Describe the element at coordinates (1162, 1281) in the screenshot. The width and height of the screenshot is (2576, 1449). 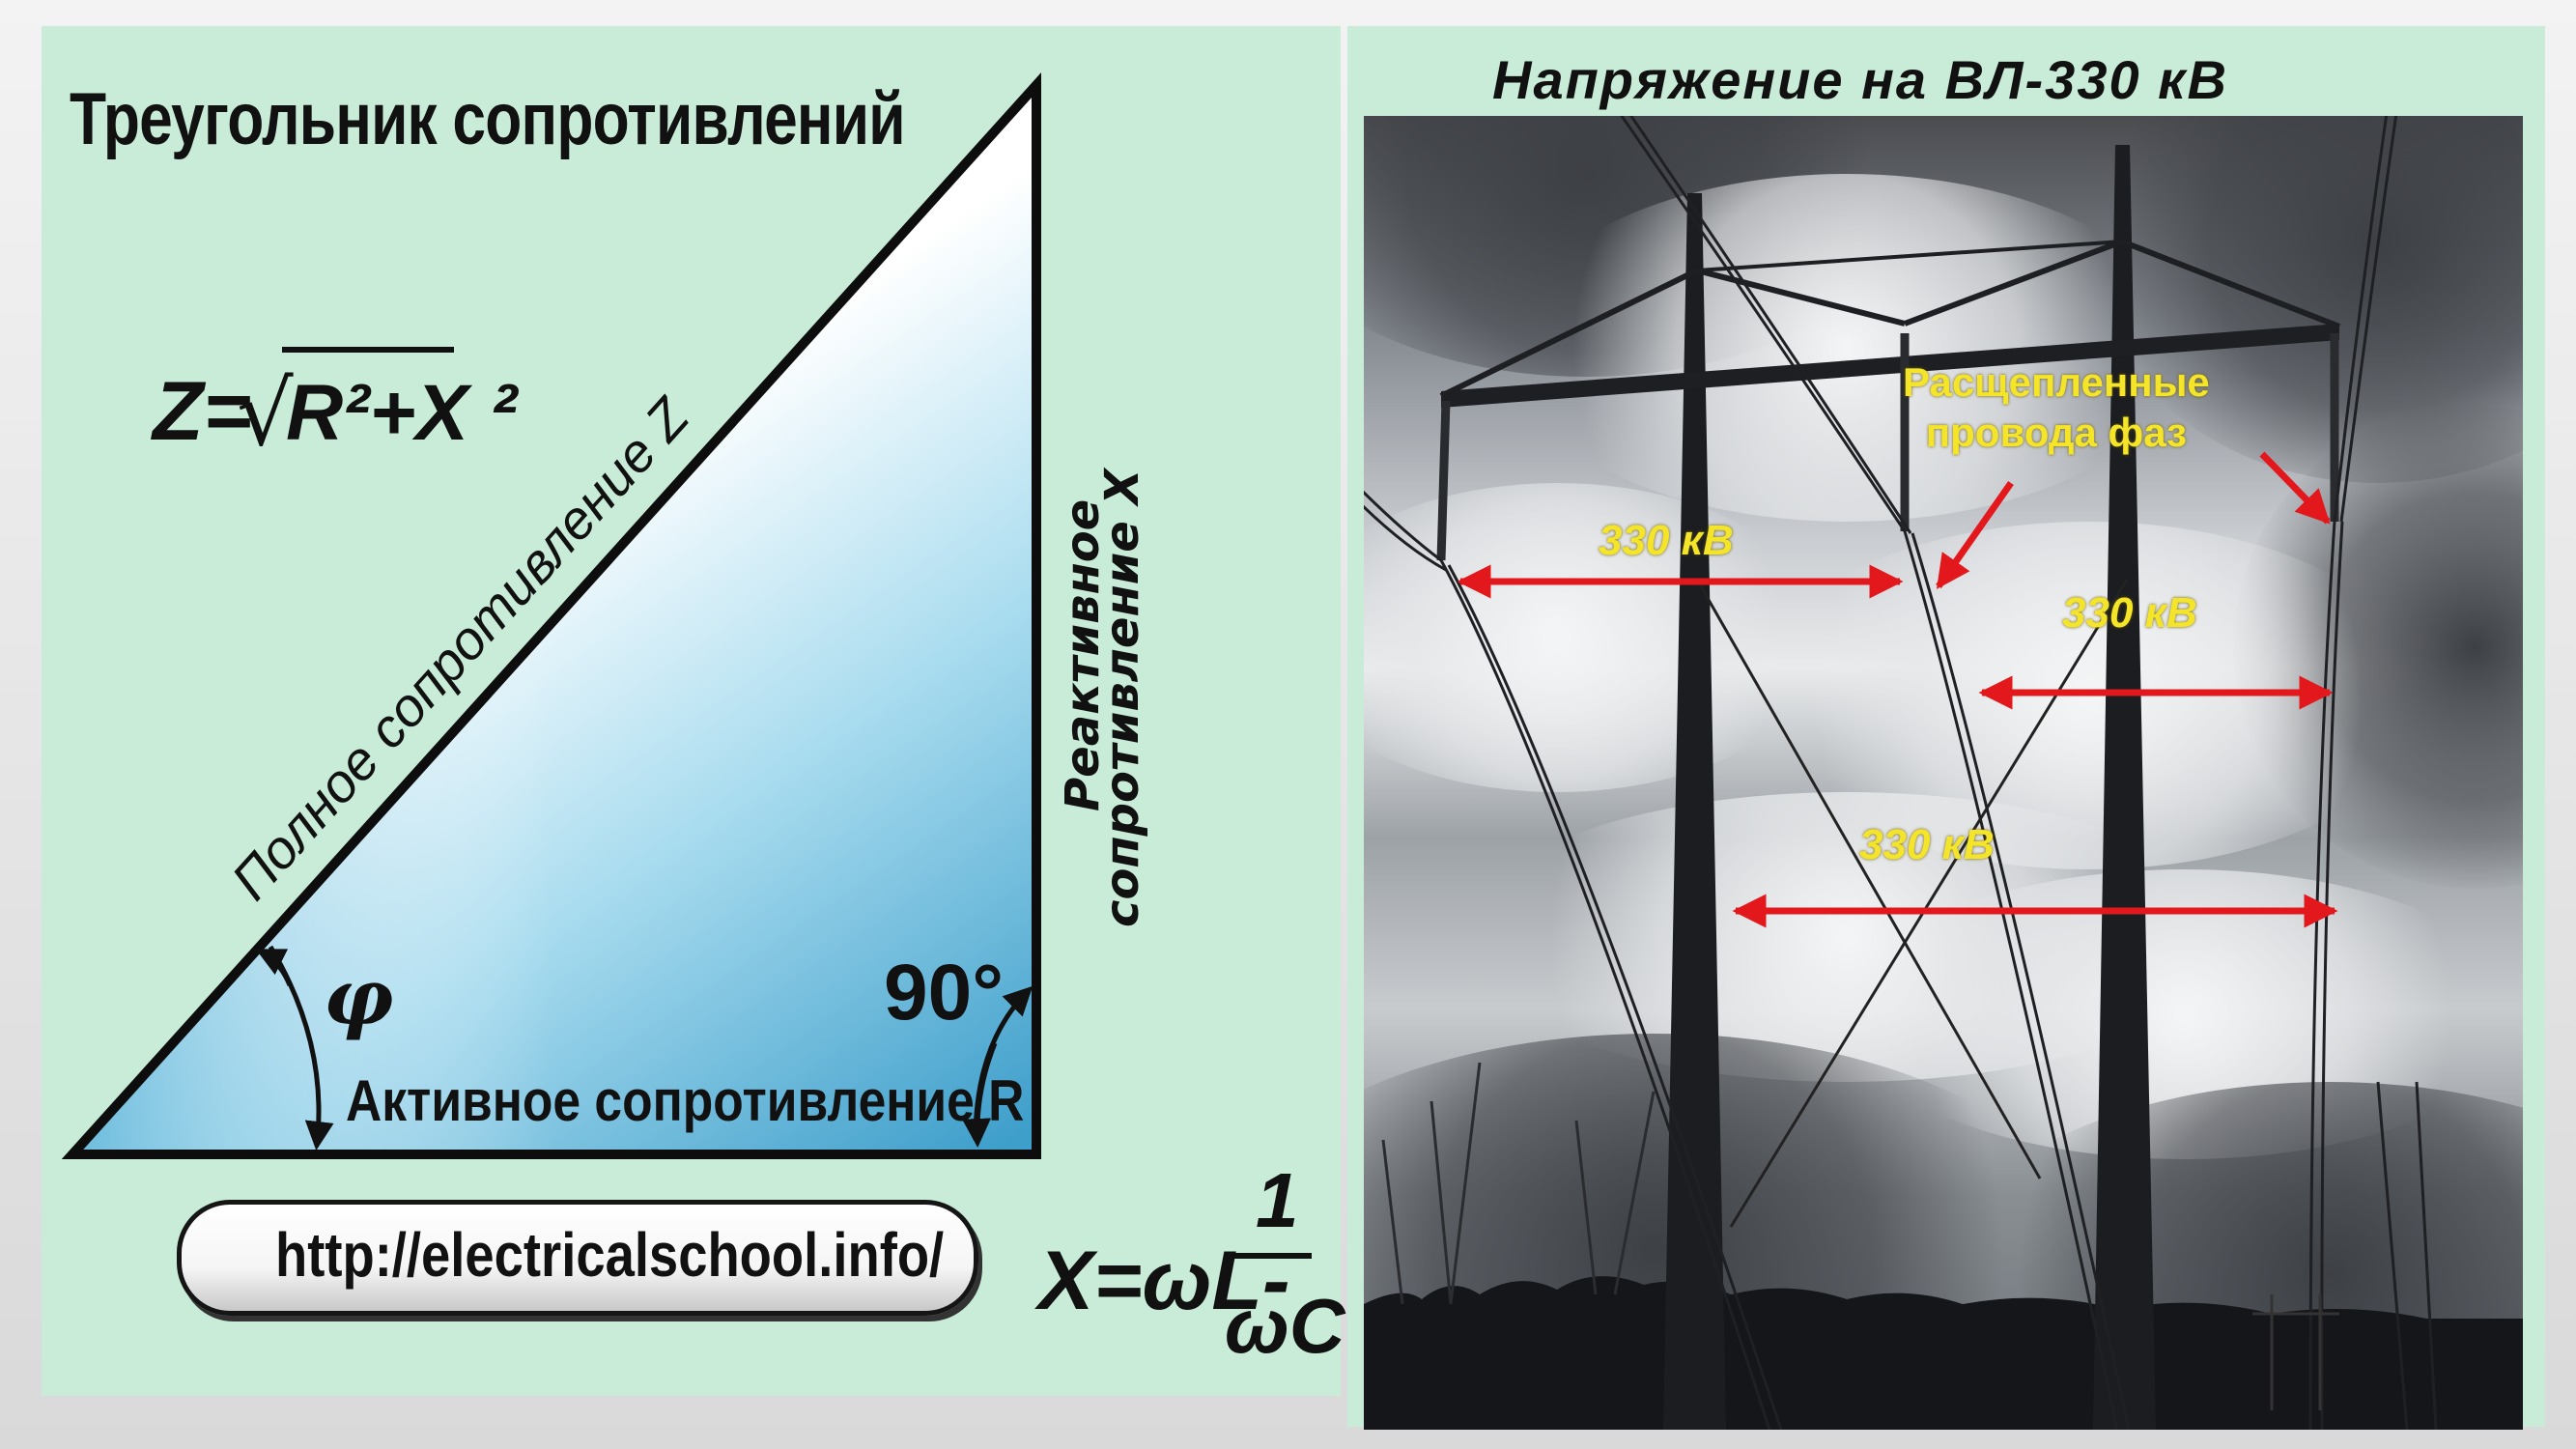
I see `formula-x-lhs: X=ωL-` at that location.